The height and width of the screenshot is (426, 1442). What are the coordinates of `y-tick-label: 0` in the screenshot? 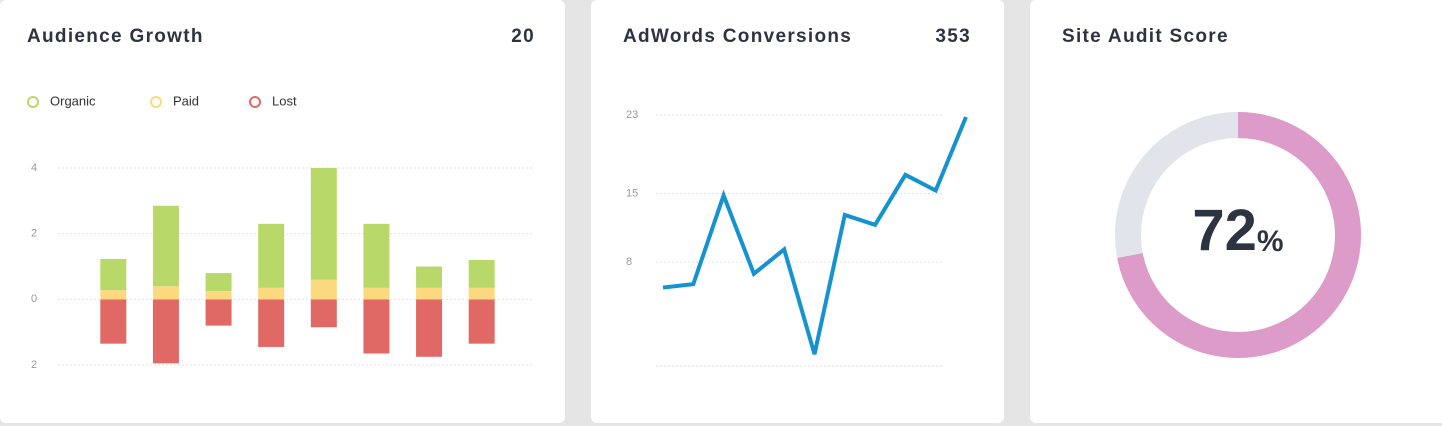 It's located at (34, 299).